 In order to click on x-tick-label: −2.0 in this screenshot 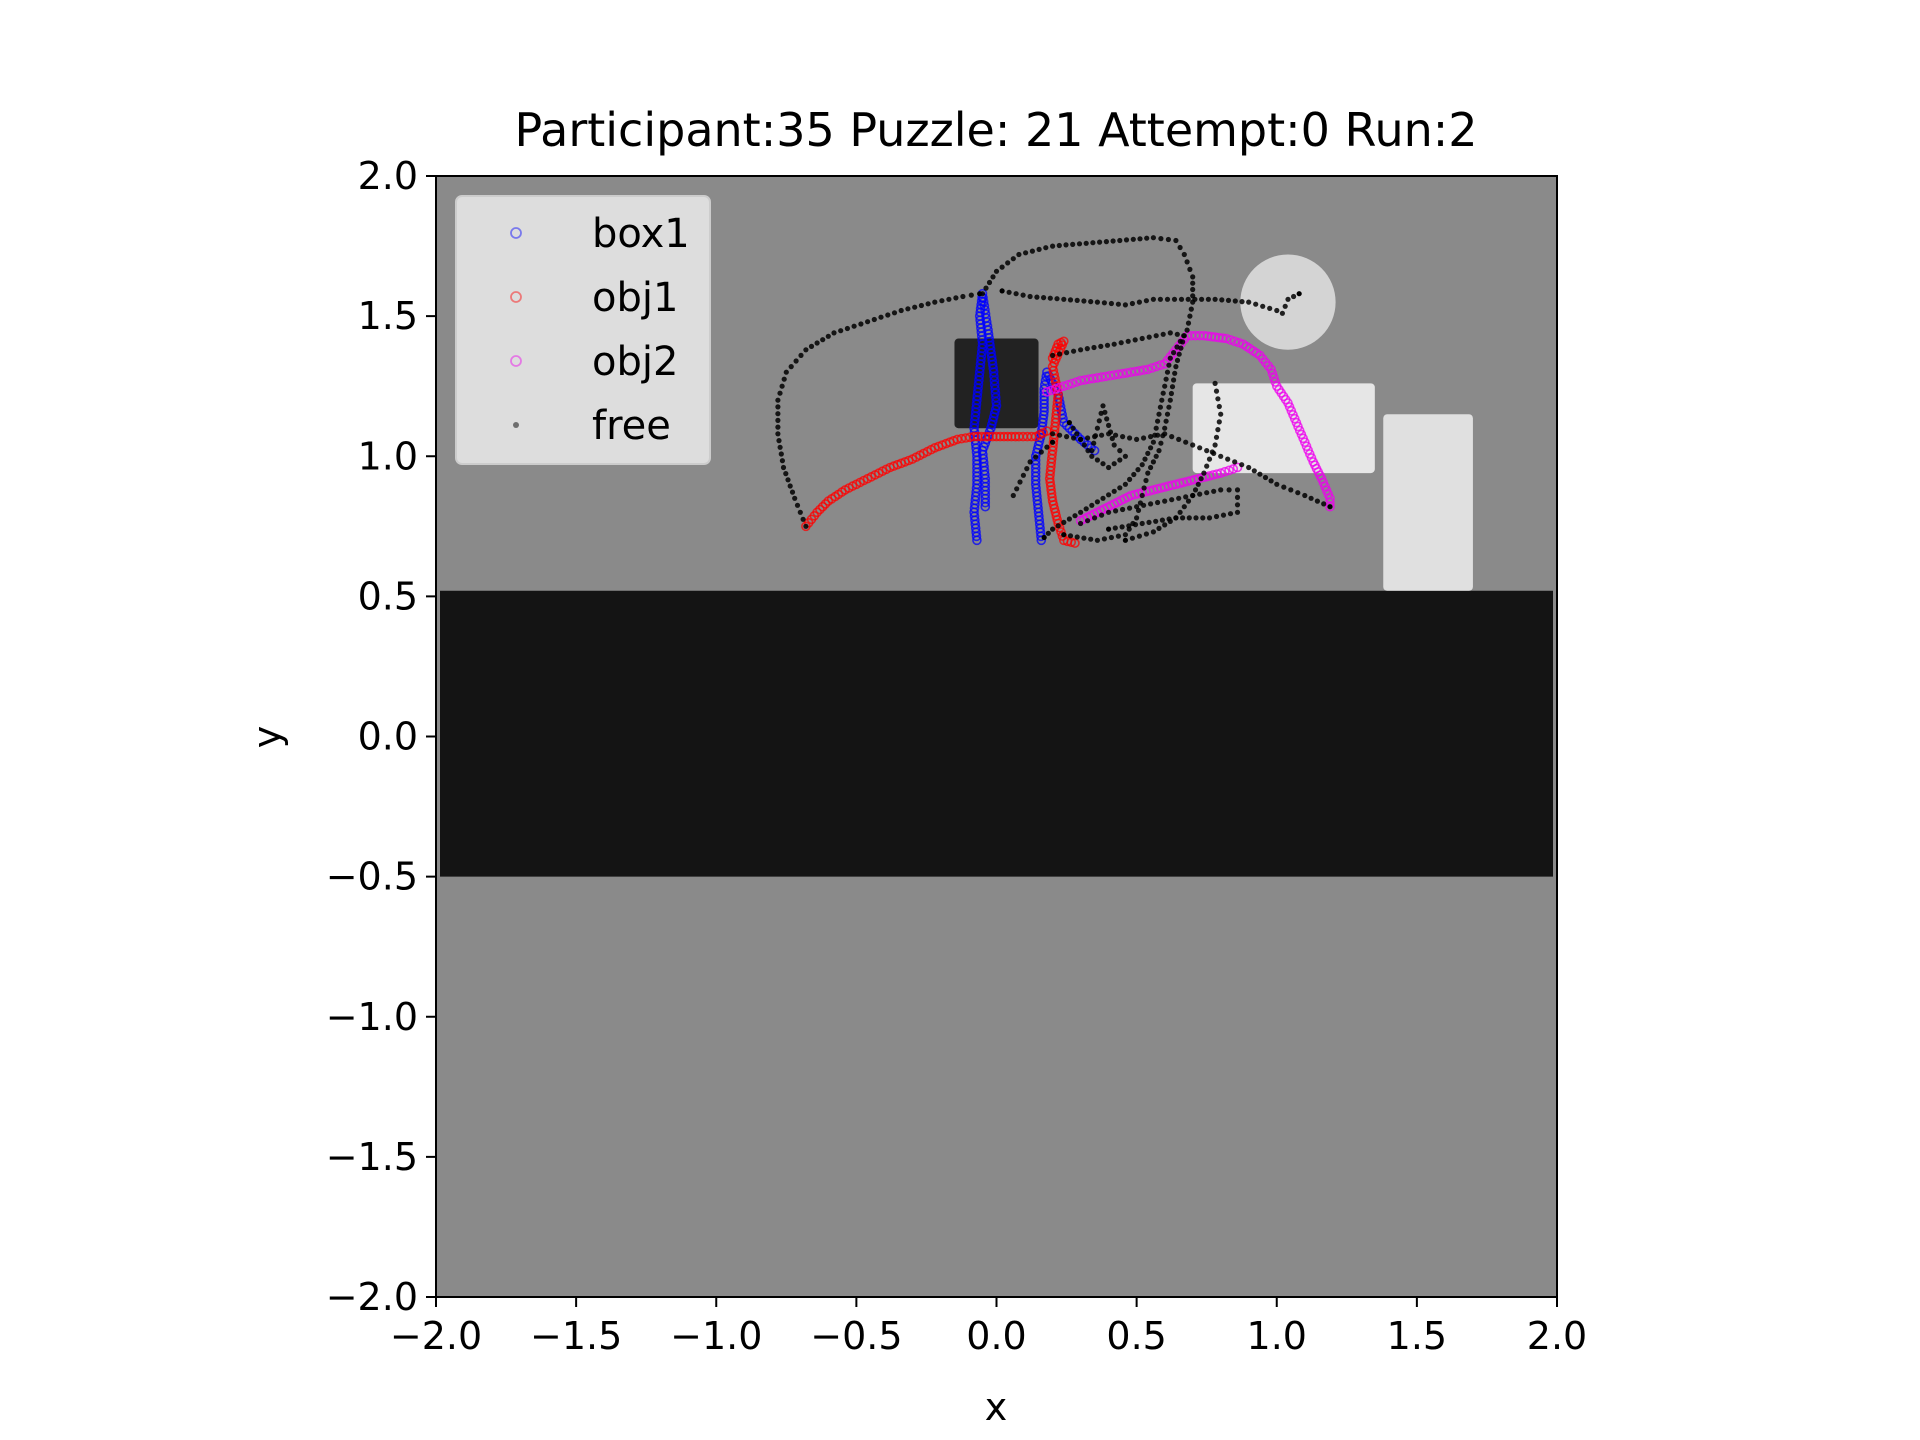, I will do `click(436, 1336)`.